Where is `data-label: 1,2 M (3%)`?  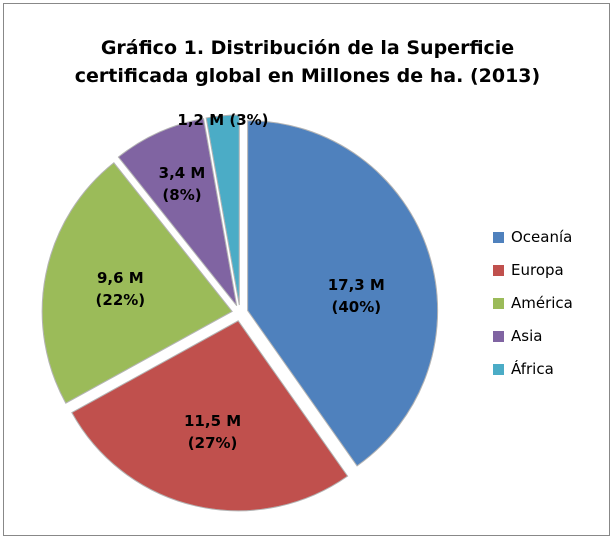
data-label: 1,2 M (3%) is located at coordinates (223, 119).